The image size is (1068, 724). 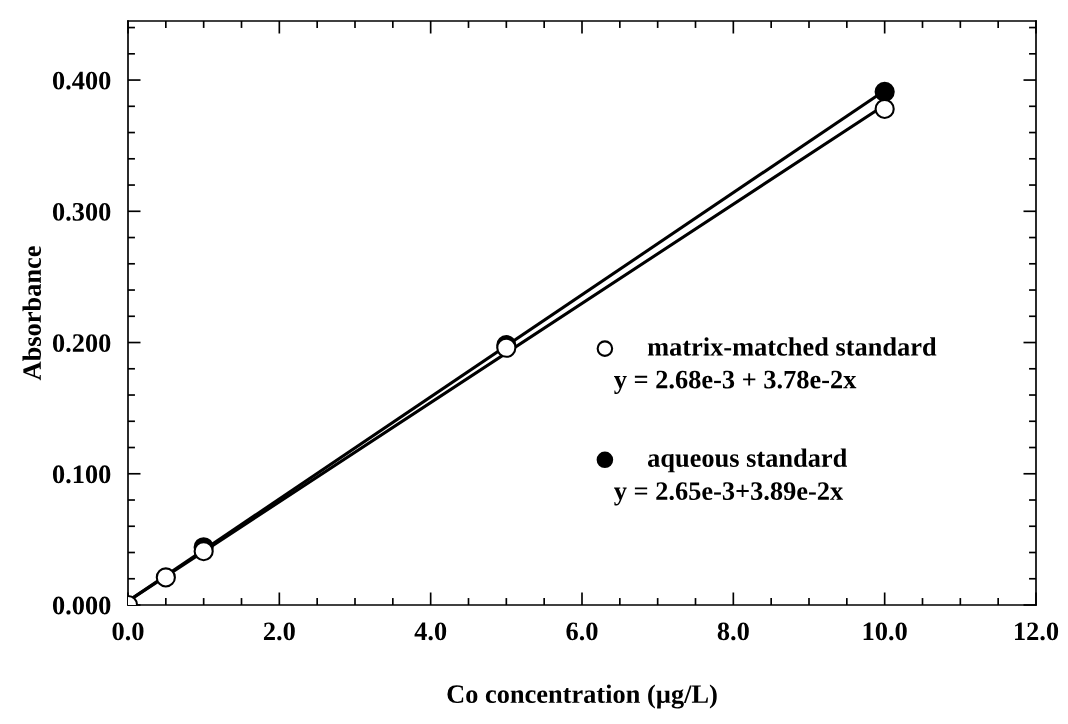 What do you see at coordinates (81, 474) in the screenshot?
I see `y-tick-label: 0.100` at bounding box center [81, 474].